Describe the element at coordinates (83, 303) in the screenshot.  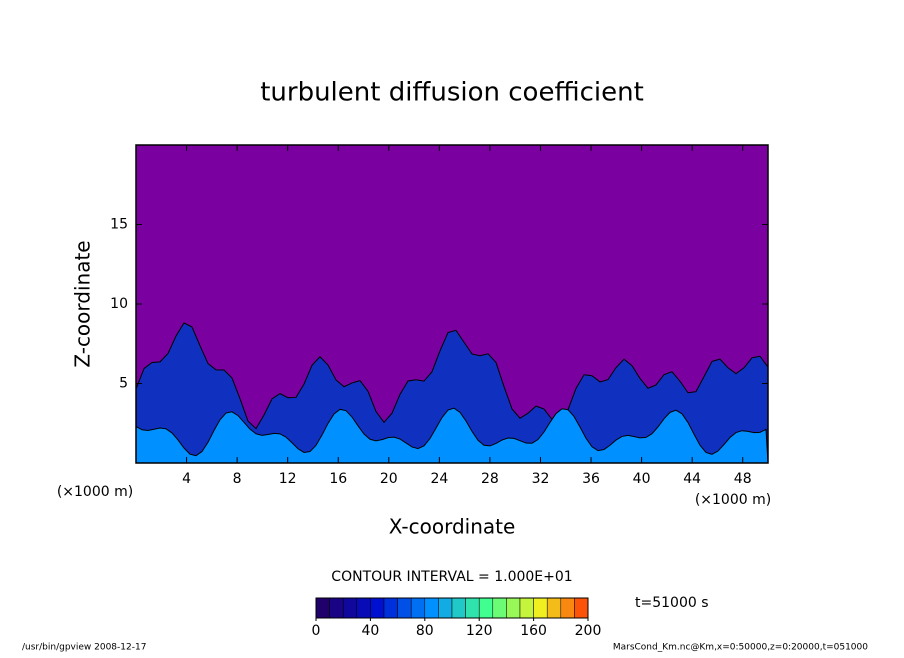
I see `y-axis-label: Z-coordinate` at that location.